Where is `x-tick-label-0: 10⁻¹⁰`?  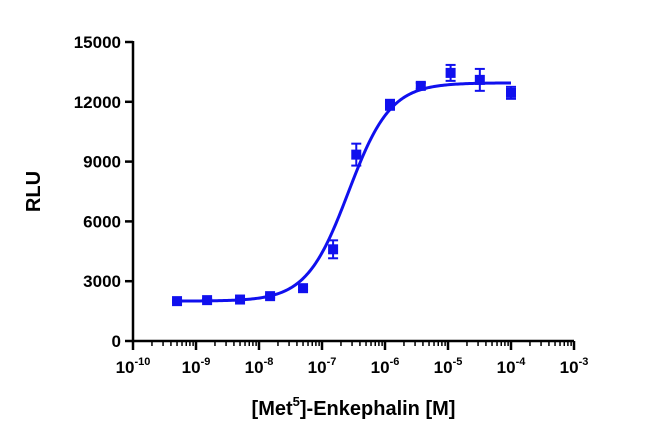 x-tick-label-0: 10⁻¹⁰ is located at coordinates (133, 366).